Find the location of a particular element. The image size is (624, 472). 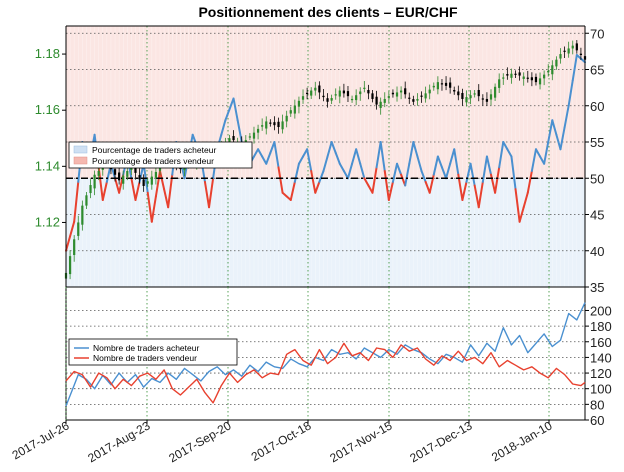

x-tick-label: 2017-Nov-15 is located at coordinates (360, 441).